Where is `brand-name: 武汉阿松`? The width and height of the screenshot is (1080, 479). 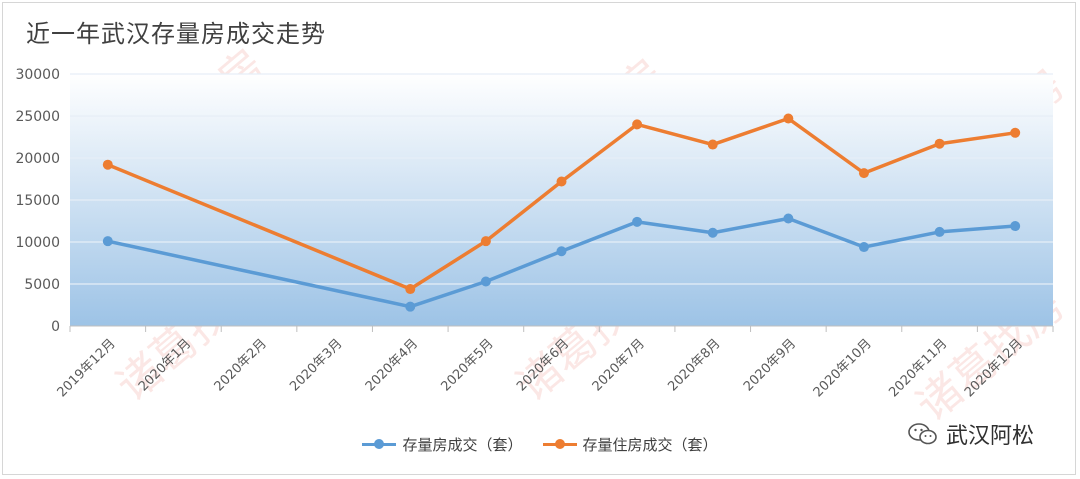 brand-name: 武汉阿松 is located at coordinates (990, 436).